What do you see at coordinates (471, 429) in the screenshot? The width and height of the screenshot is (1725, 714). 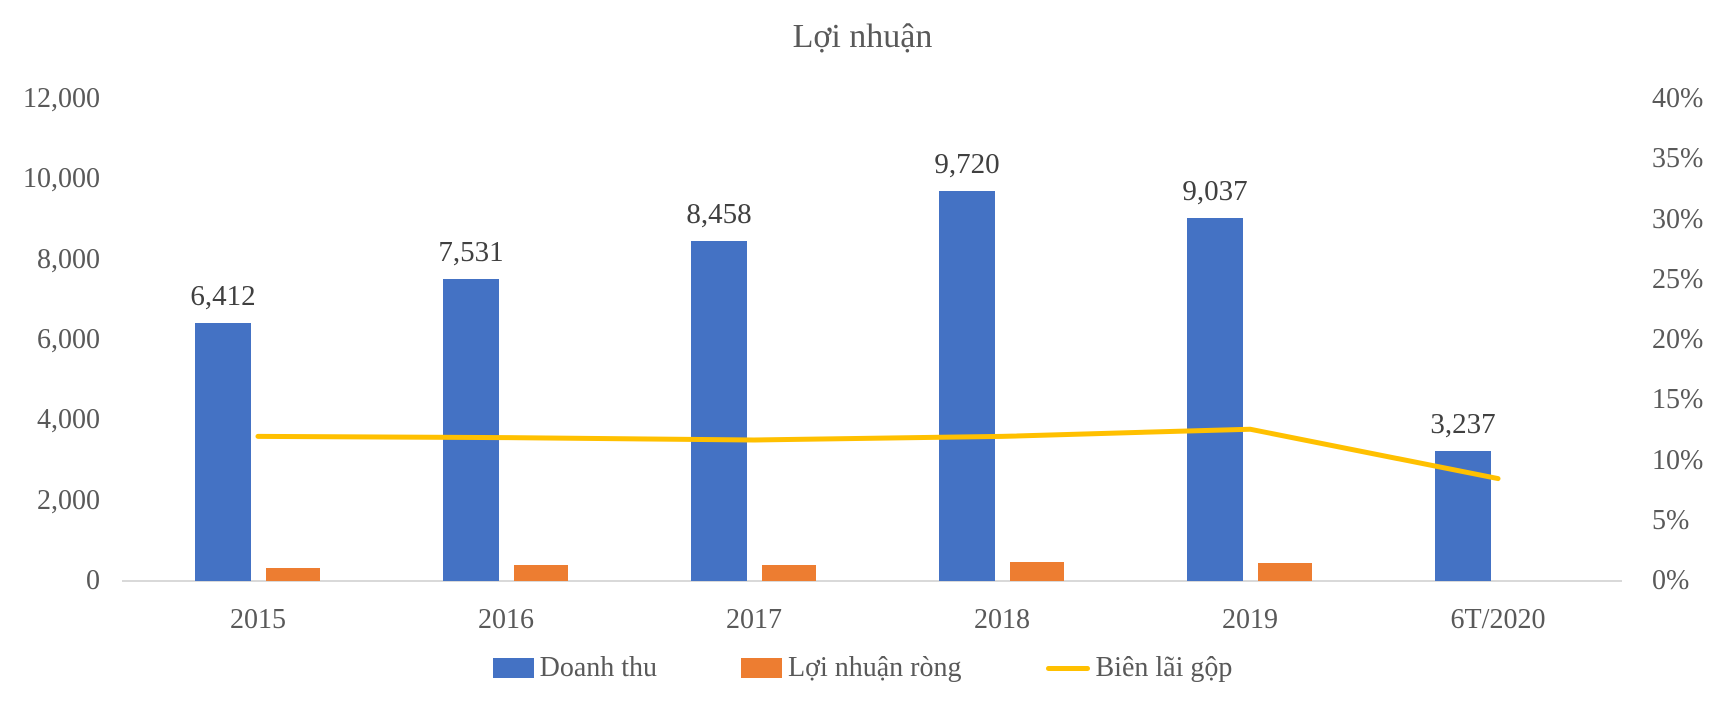 I see `bar-doanh-thu-2016` at bounding box center [471, 429].